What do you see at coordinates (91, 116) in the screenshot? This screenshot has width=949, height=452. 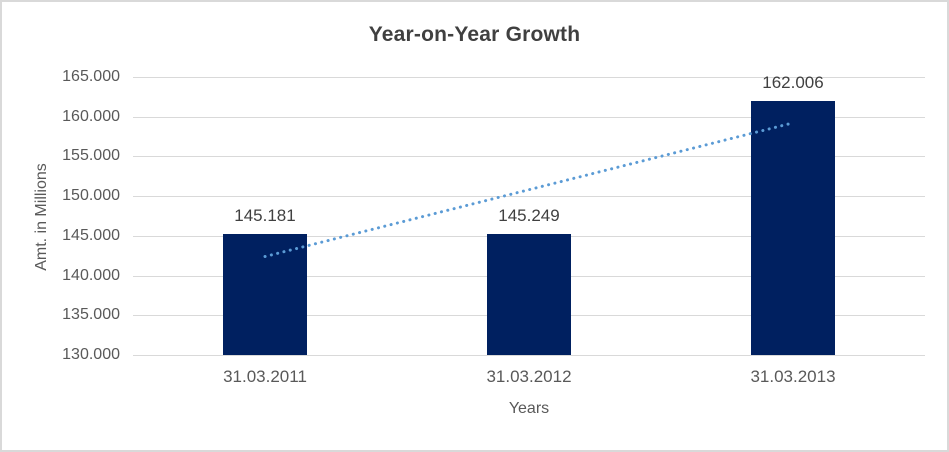 I see `y-axis-tick-label: 160.000` at bounding box center [91, 116].